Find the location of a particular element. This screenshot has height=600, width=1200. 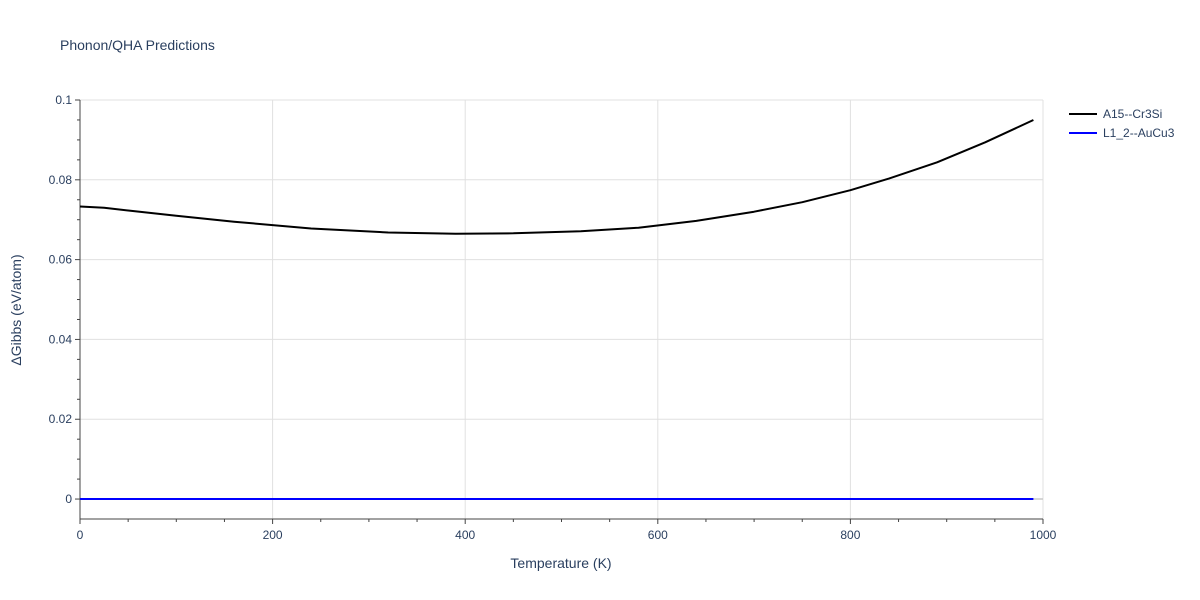

y-tick-label: 0.08 is located at coordinates (61, 180).